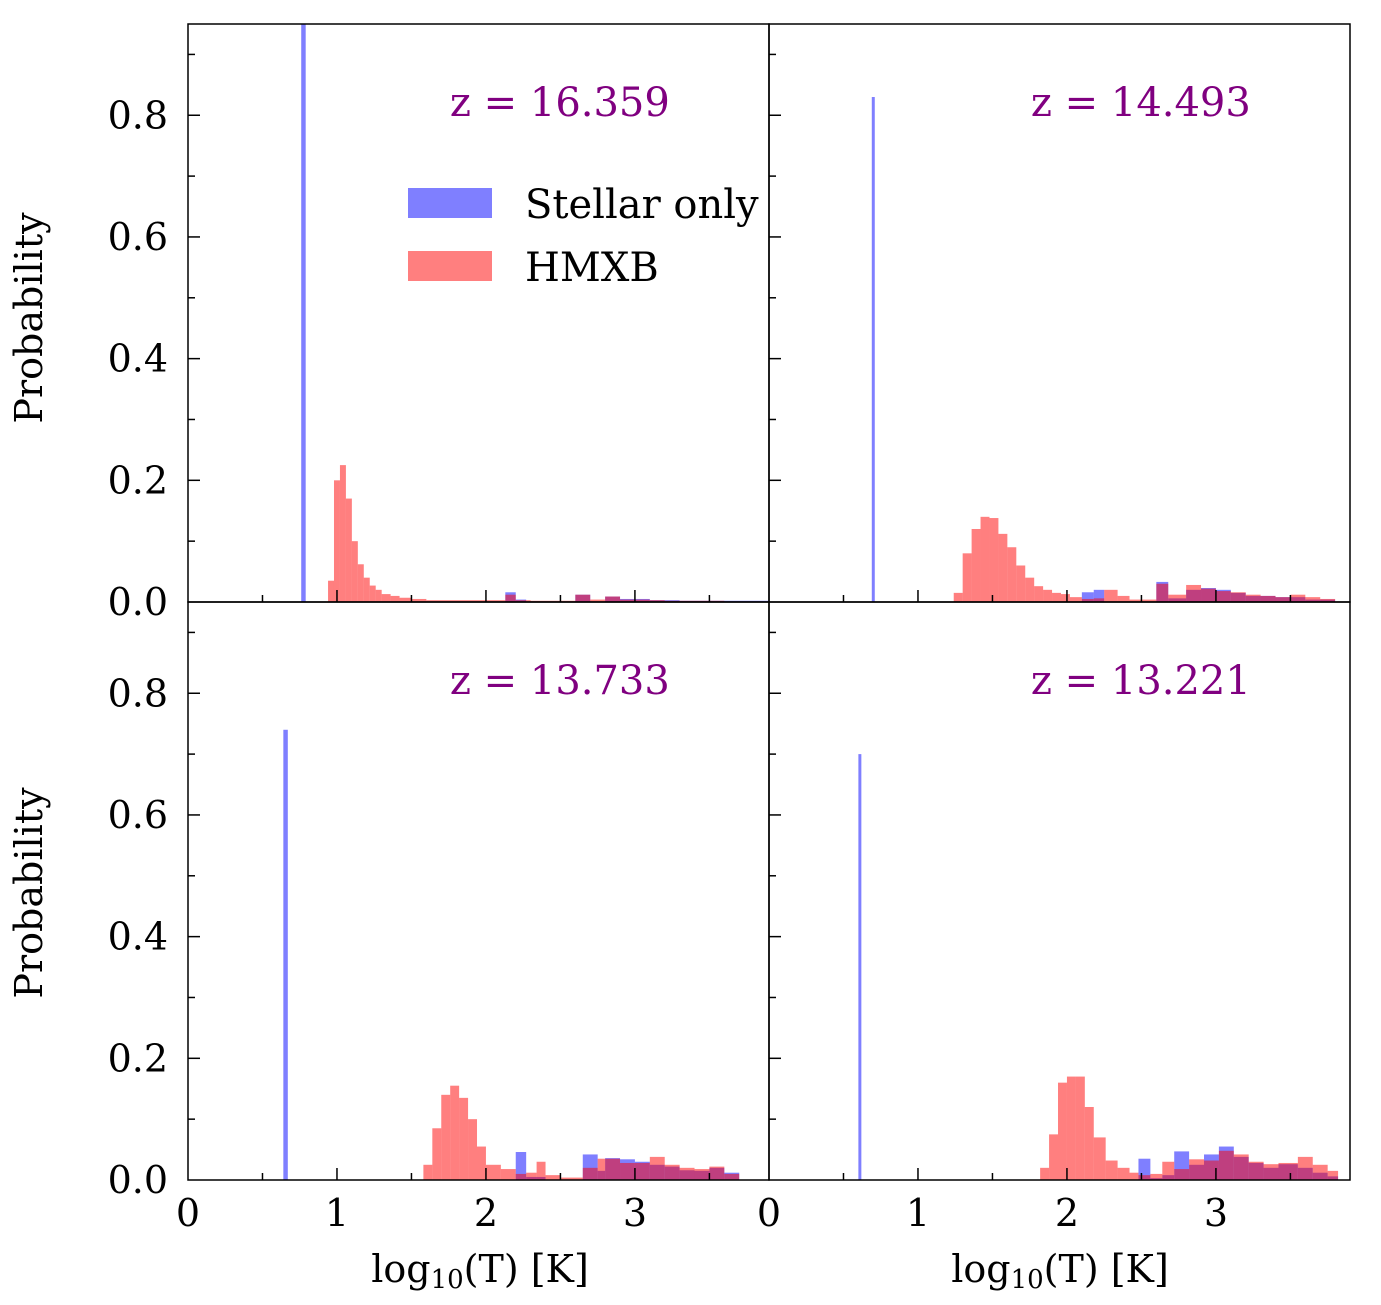  Describe the element at coordinates (1067, 1213) in the screenshot. I see `x-tick-label-p3-2: 2` at that location.